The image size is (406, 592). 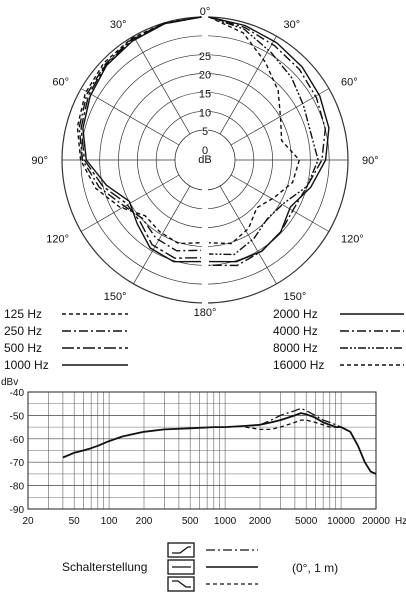 I want to click on legend-label: 4000 Hz, so click(x=295, y=331).